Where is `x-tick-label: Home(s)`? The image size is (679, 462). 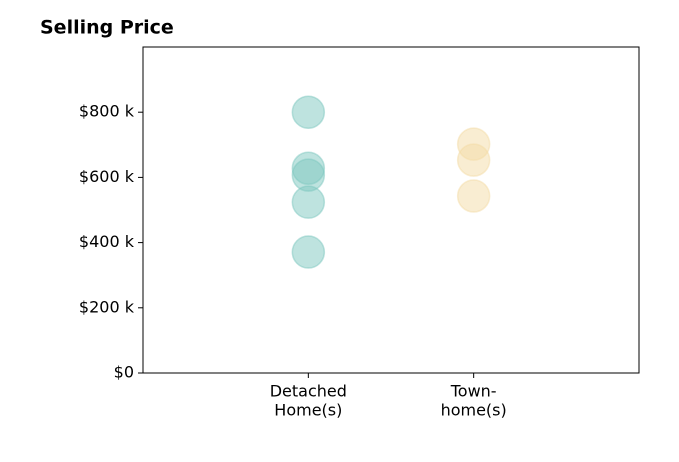
x-tick-label: Home(s) is located at coordinates (308, 410).